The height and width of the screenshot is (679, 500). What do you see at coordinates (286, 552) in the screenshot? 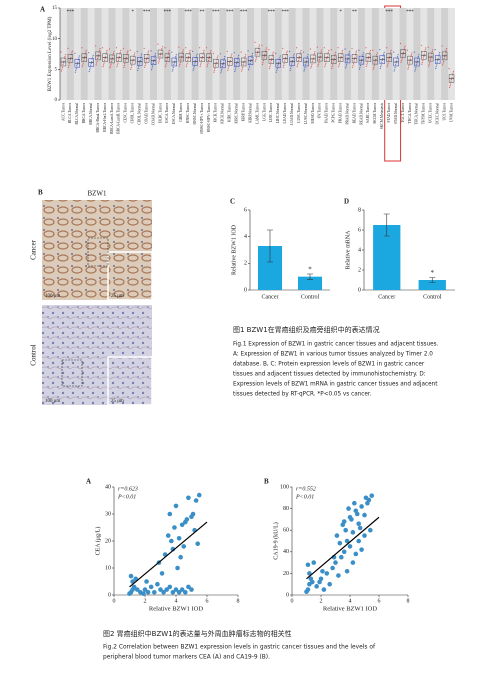
I see `y-tick-label: 40` at bounding box center [286, 552].